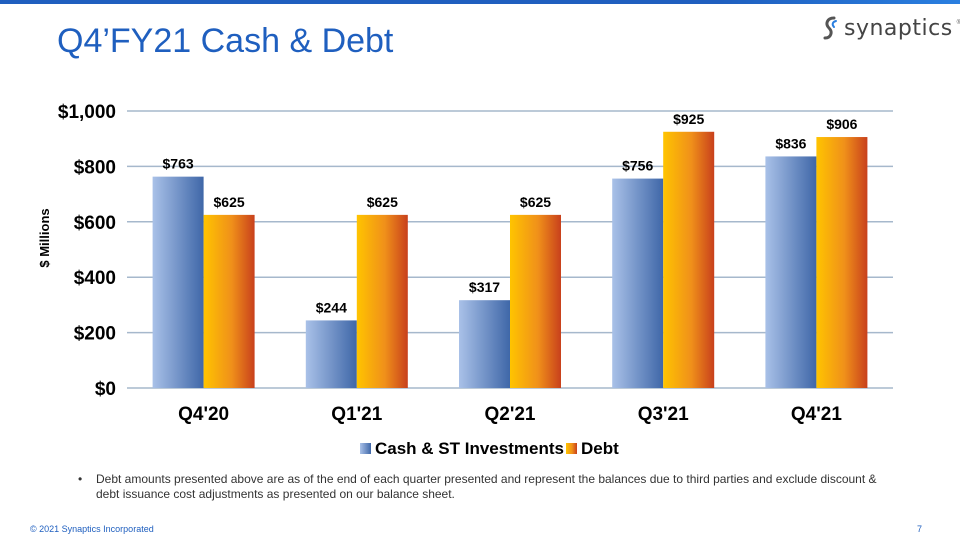 This screenshot has height=540, width=960. I want to click on copyright: © 2021 Synaptics Incorporated, so click(92, 529).